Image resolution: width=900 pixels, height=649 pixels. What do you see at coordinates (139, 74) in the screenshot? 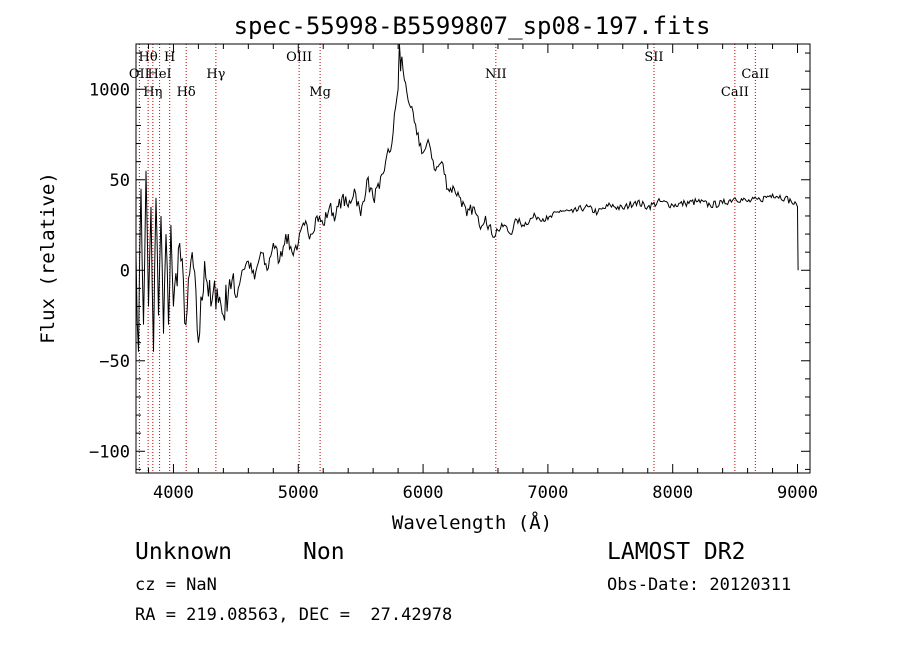
I see `emission-line-label: OII` at bounding box center [139, 74].